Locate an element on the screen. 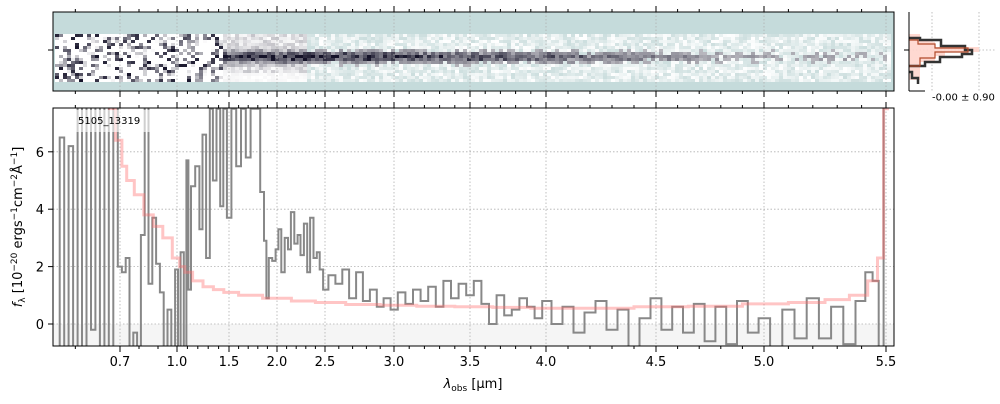 The height and width of the screenshot is (404, 1000). x-tick-label: 2.0 is located at coordinates (277, 362).